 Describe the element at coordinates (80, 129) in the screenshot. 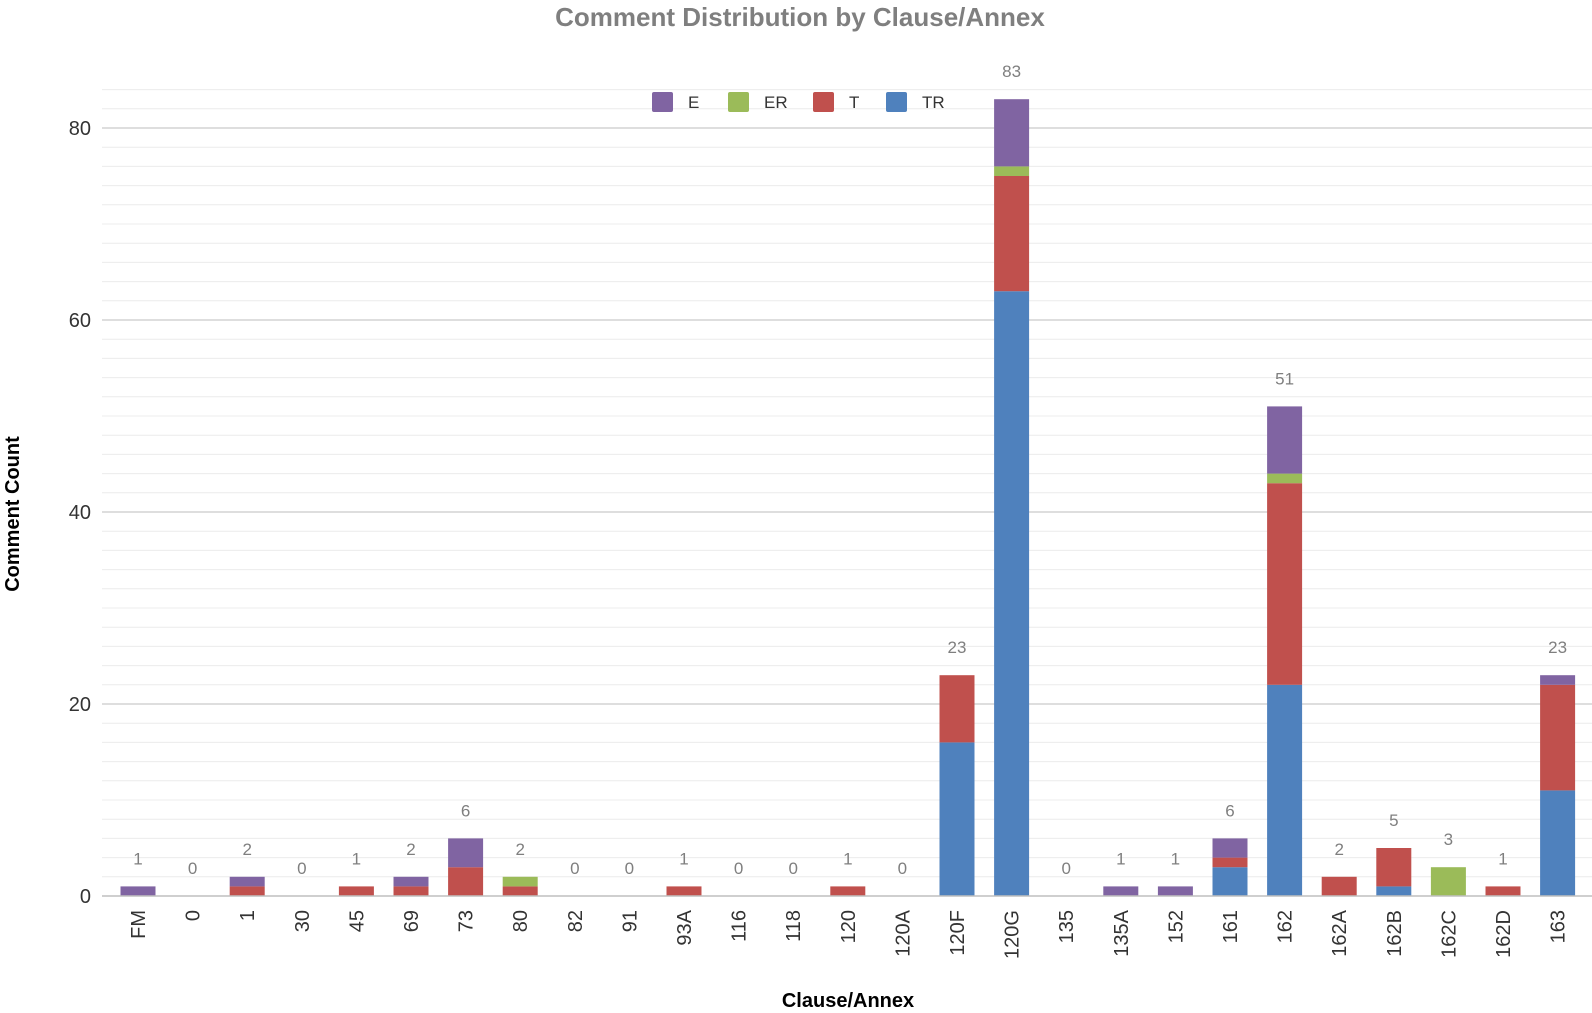

I see `y-tick-label: 80` at that location.